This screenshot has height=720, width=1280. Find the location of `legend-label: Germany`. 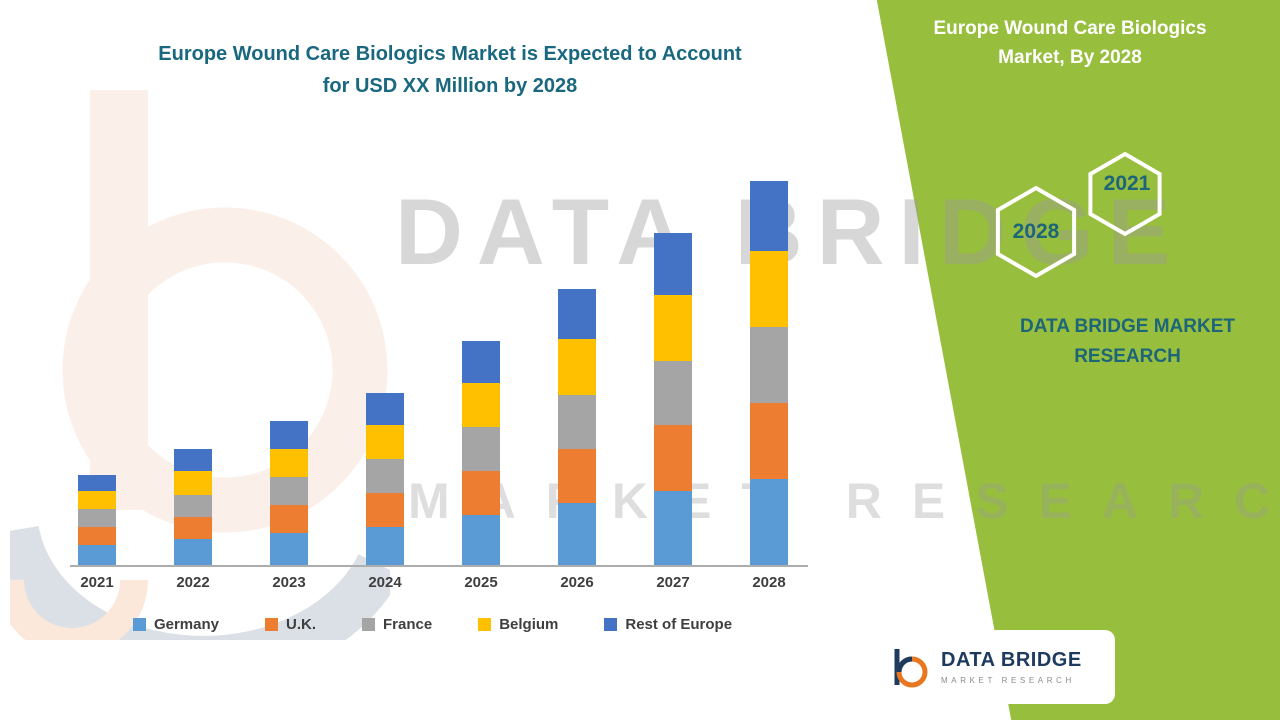

legend-label: Germany is located at coordinates (186, 624).